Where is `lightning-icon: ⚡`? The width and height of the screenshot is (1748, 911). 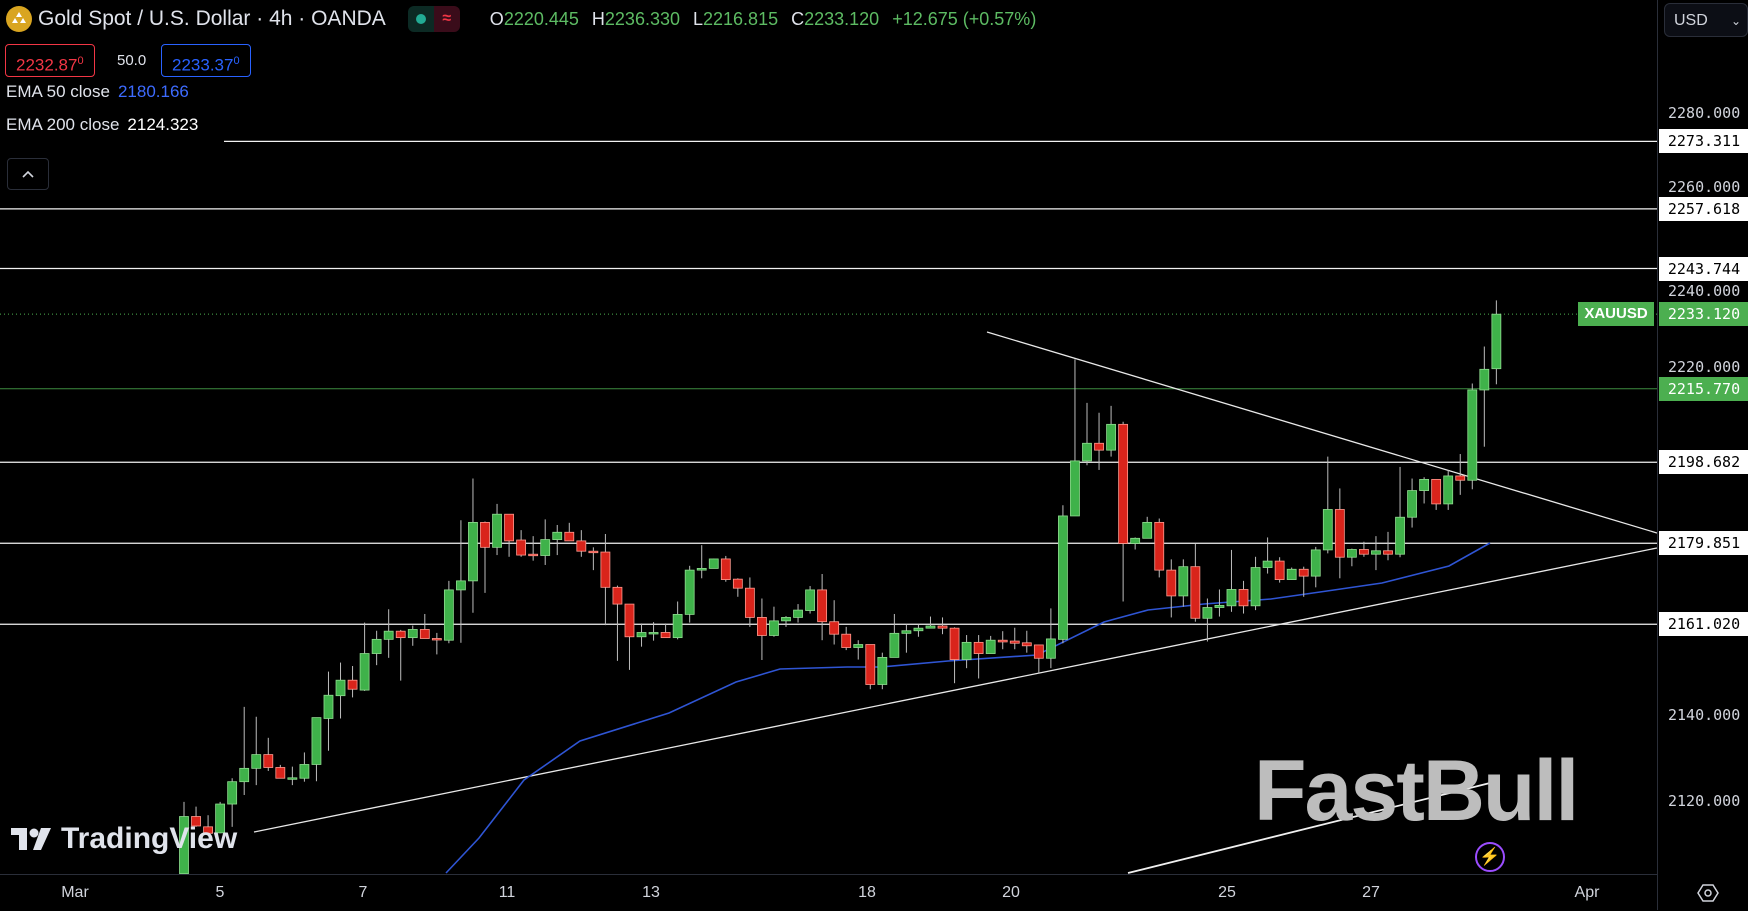 lightning-icon: ⚡ is located at coordinates (1490, 857).